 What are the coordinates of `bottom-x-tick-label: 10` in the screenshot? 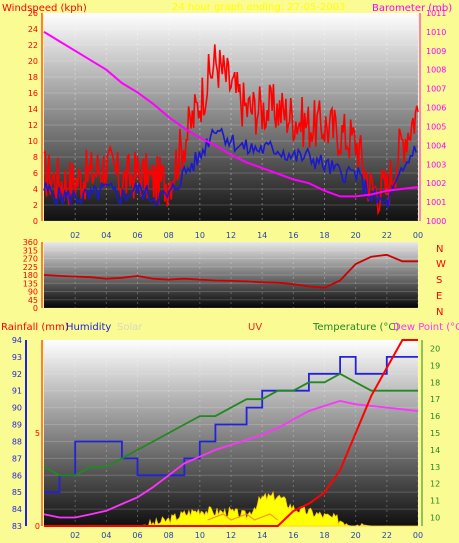 It's located at (200, 535).